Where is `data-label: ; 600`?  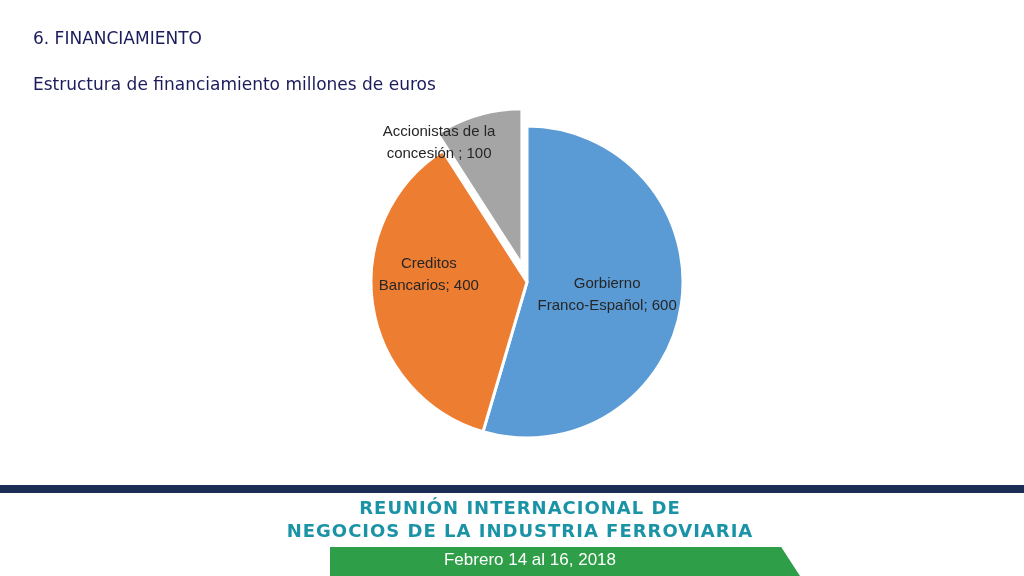
data-label: ; 600 is located at coordinates (660, 305).